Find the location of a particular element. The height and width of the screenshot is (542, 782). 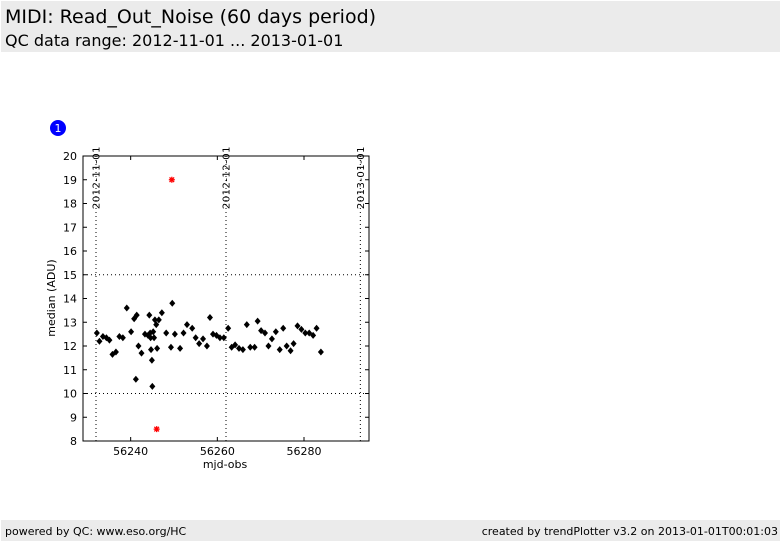

date-marker-label: 2012-12-01 is located at coordinates (227, 177).